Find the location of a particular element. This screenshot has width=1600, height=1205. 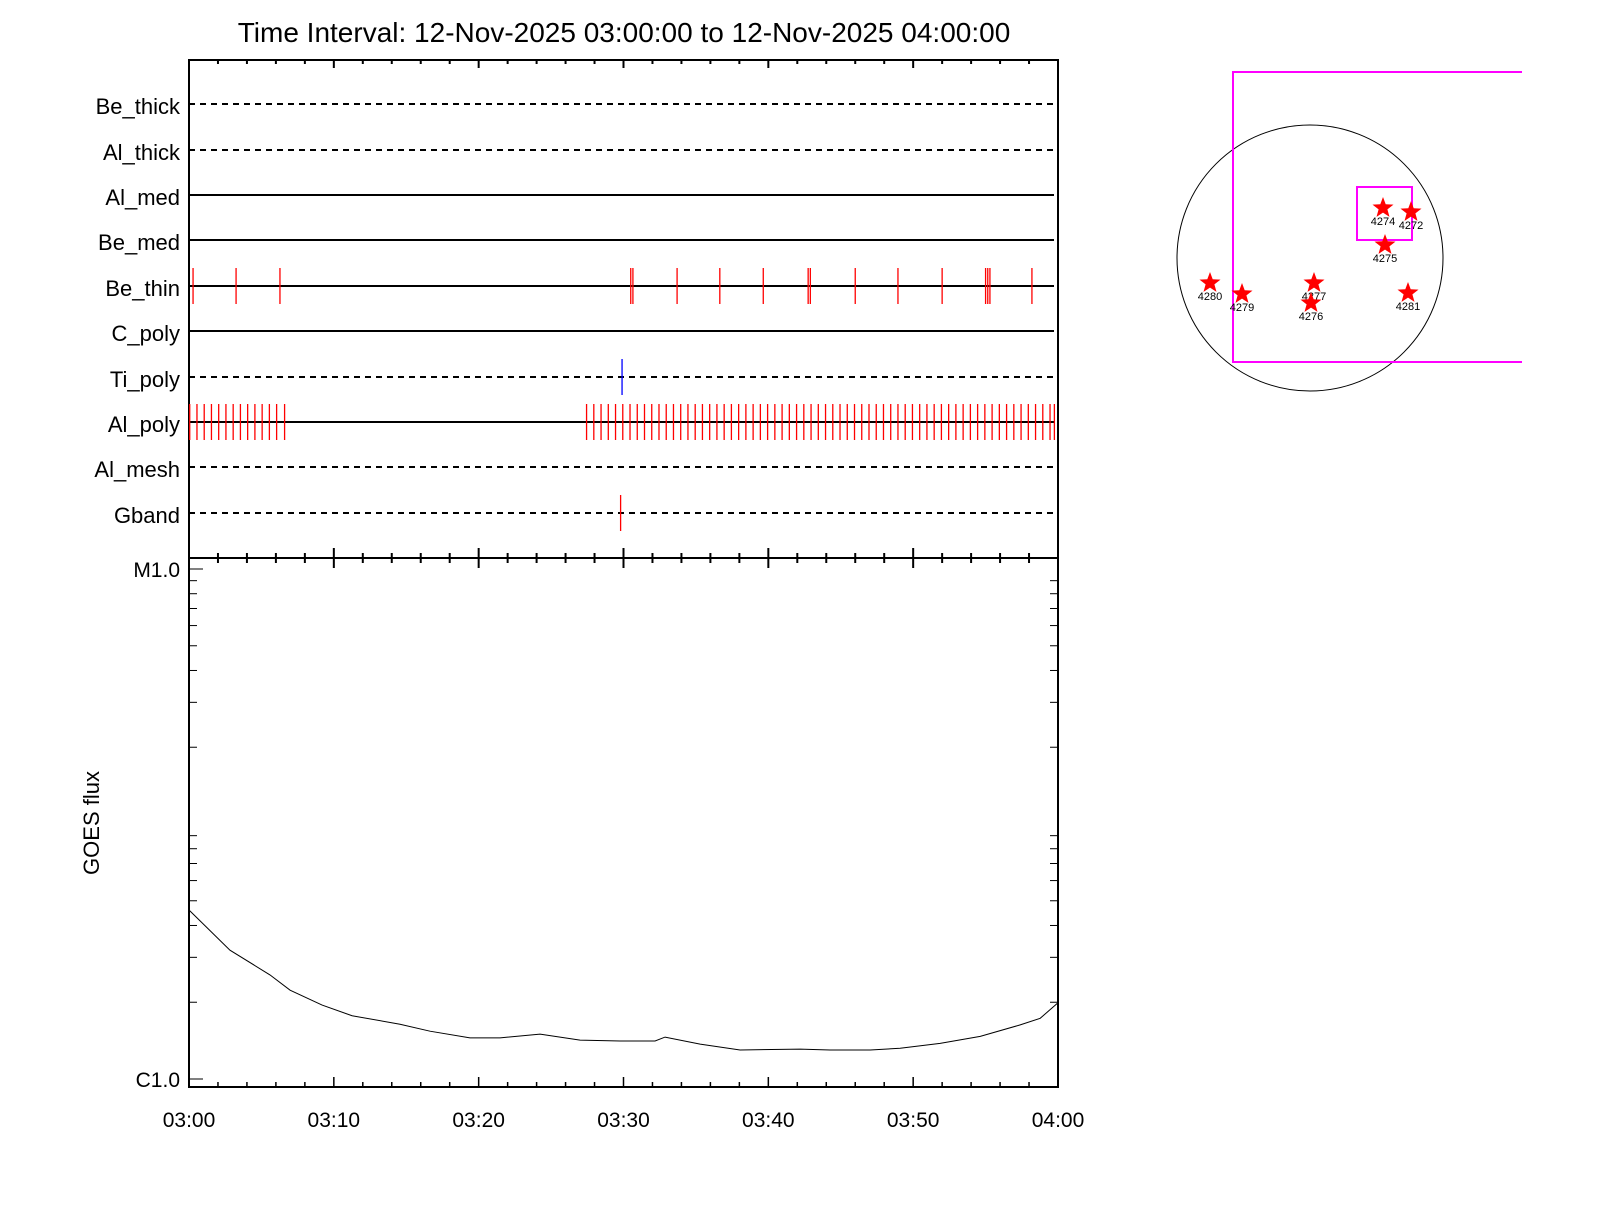

row-label: Al_thick is located at coordinates (142, 152).